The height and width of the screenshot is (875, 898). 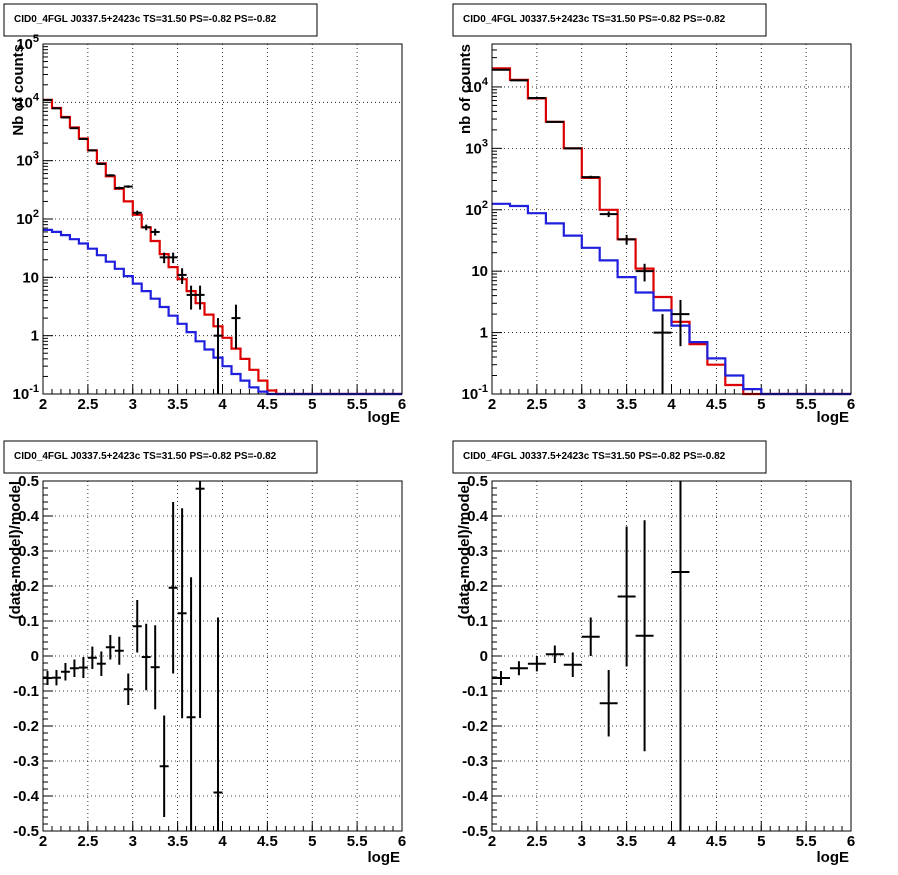 What do you see at coordinates (671, 299) in the screenshot?
I see `source-model-histogram` at bounding box center [671, 299].